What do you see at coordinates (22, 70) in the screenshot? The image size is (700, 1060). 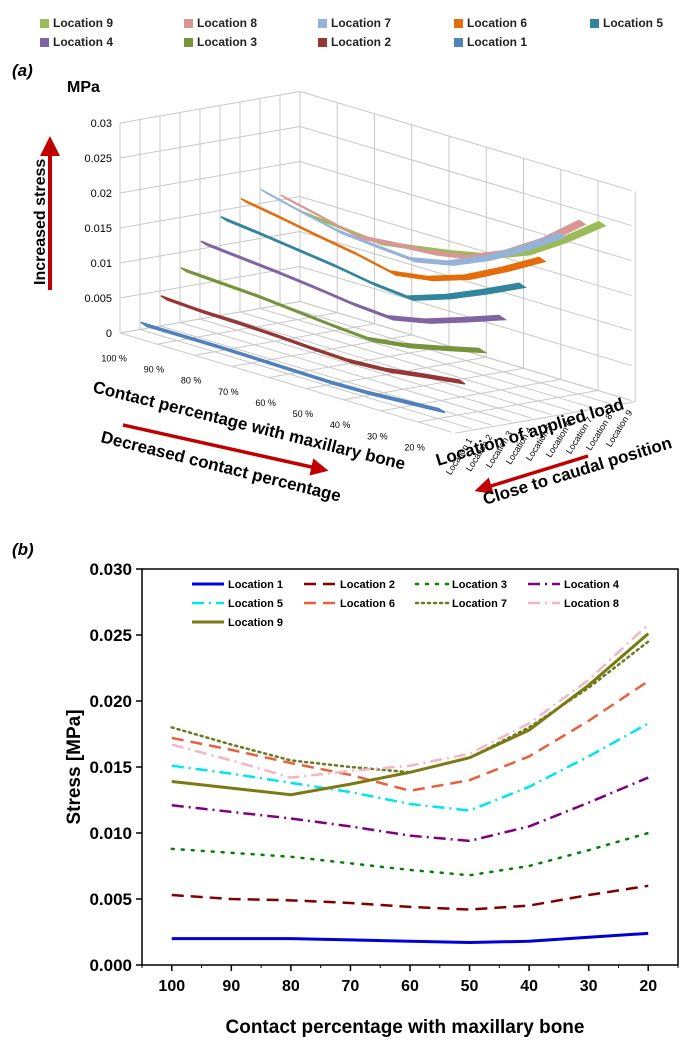 I see `panel-a-label: (a)` at bounding box center [22, 70].